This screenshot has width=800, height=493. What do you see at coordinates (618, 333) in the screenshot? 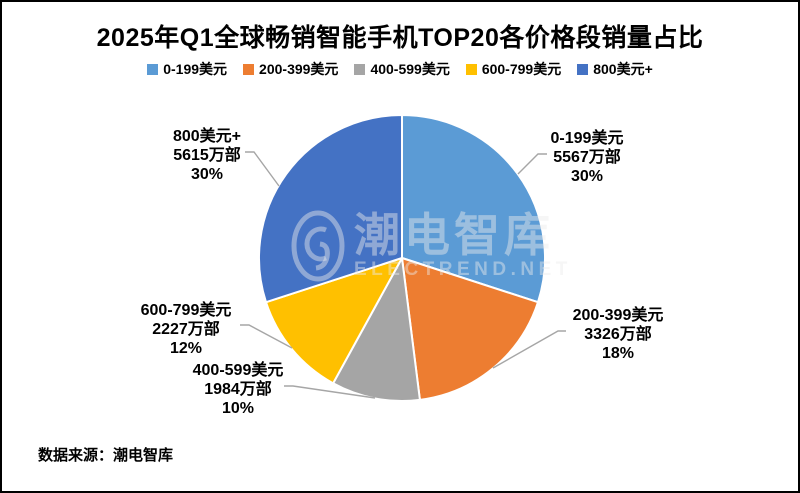
I see `slice-label-1: 200-399美元 3326万部 18%` at bounding box center [618, 333].